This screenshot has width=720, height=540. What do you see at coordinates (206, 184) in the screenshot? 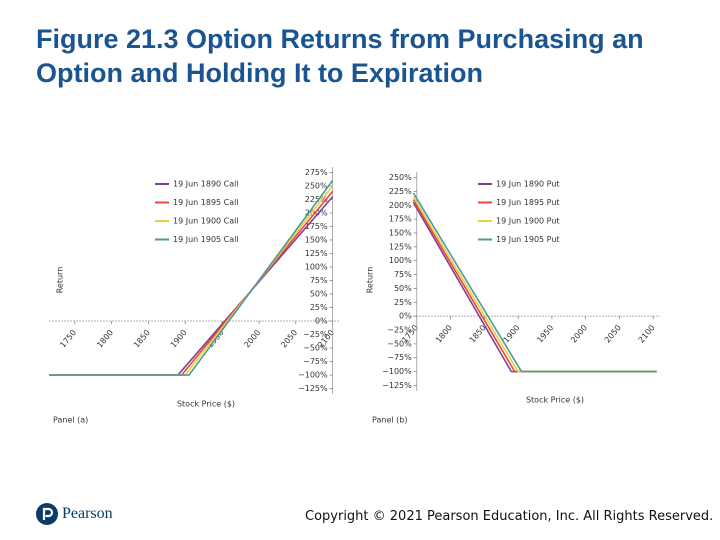
I see `legend-label: 19 Jun 1890 Call` at bounding box center [206, 184].